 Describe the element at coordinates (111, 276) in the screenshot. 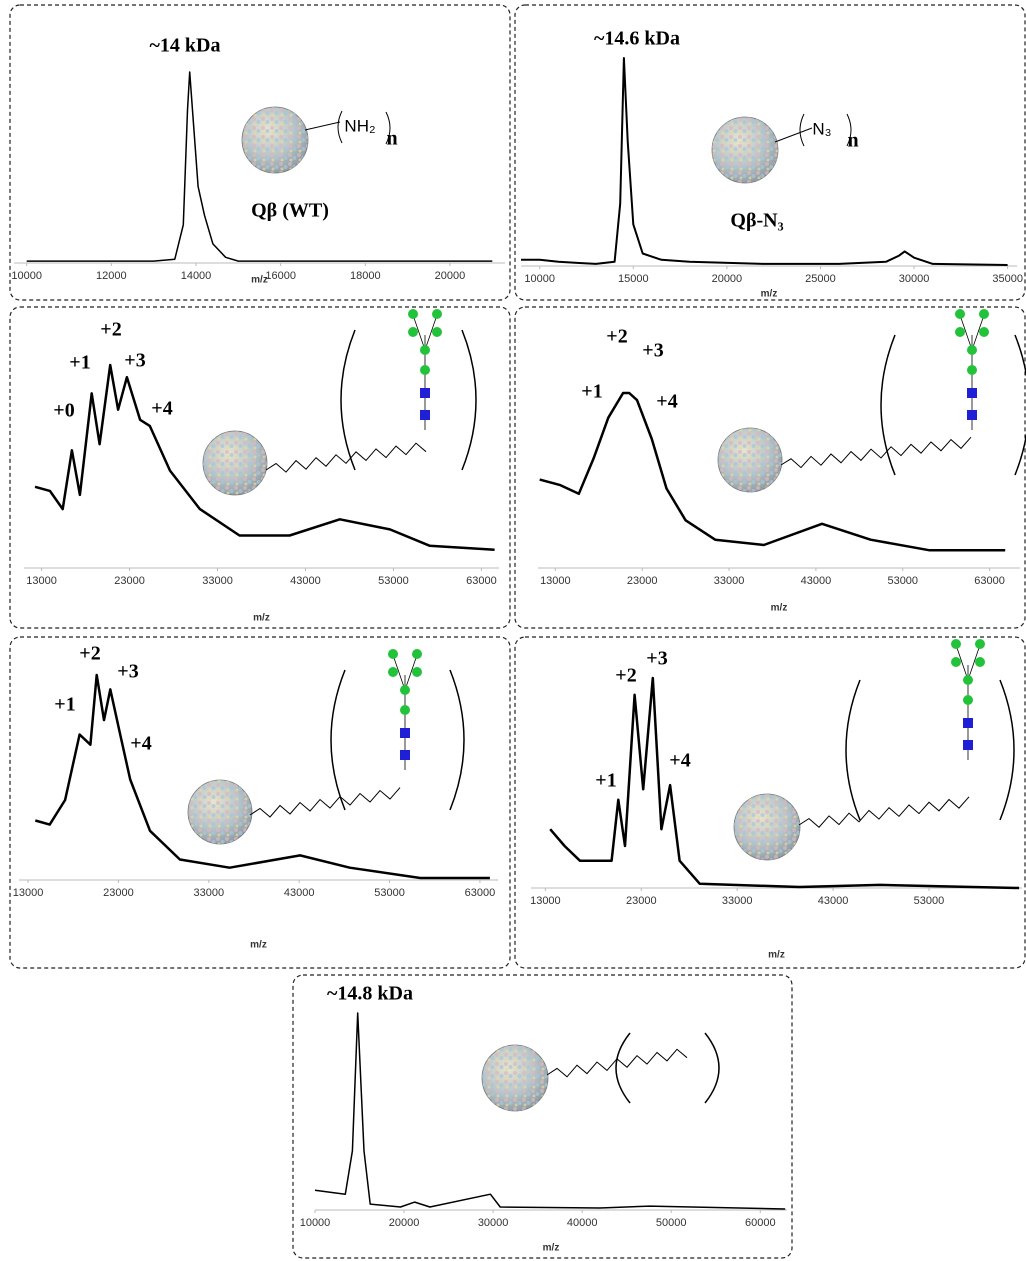

I see `x-tick-label: 12000` at that location.